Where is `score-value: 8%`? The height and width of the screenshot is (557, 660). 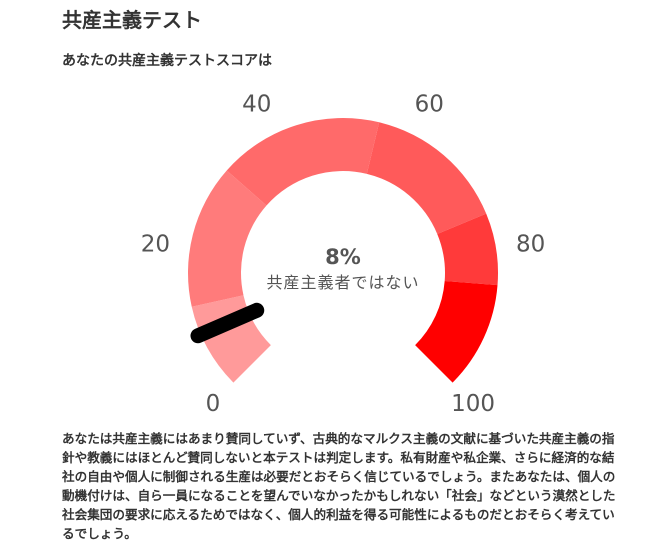 score-value: 8% is located at coordinates (343, 257).